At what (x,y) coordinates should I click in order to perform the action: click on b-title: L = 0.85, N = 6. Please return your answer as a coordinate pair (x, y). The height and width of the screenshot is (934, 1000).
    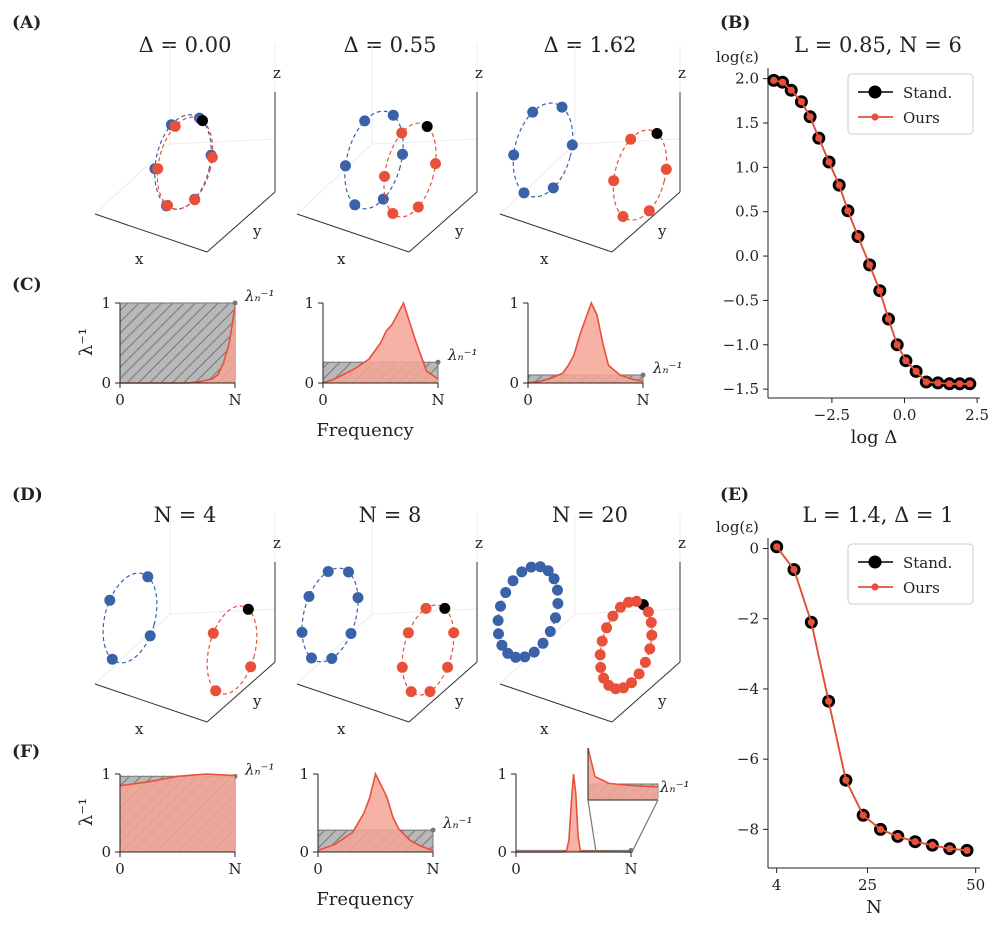
    Looking at the image, I should click on (878, 45).